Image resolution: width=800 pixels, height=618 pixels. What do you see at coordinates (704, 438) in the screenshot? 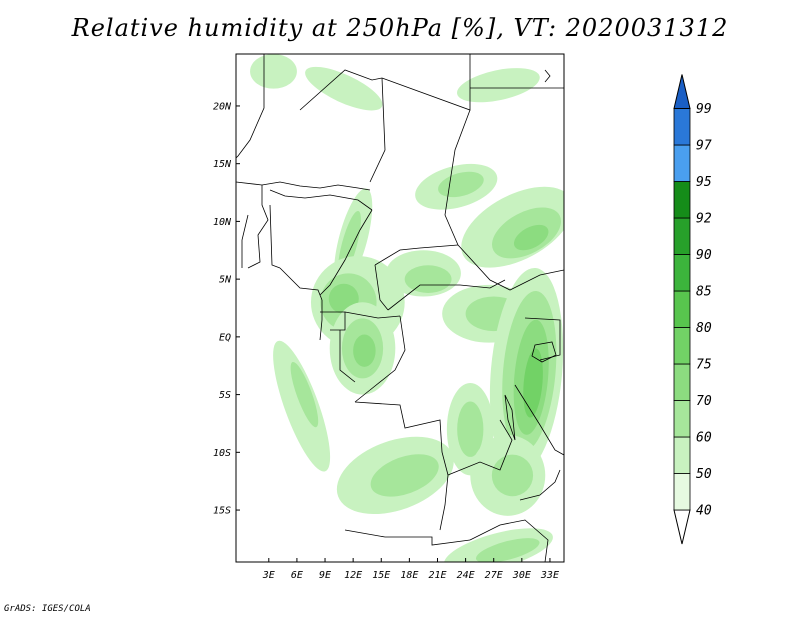
I see `colorbar-label: 60` at bounding box center [704, 438].